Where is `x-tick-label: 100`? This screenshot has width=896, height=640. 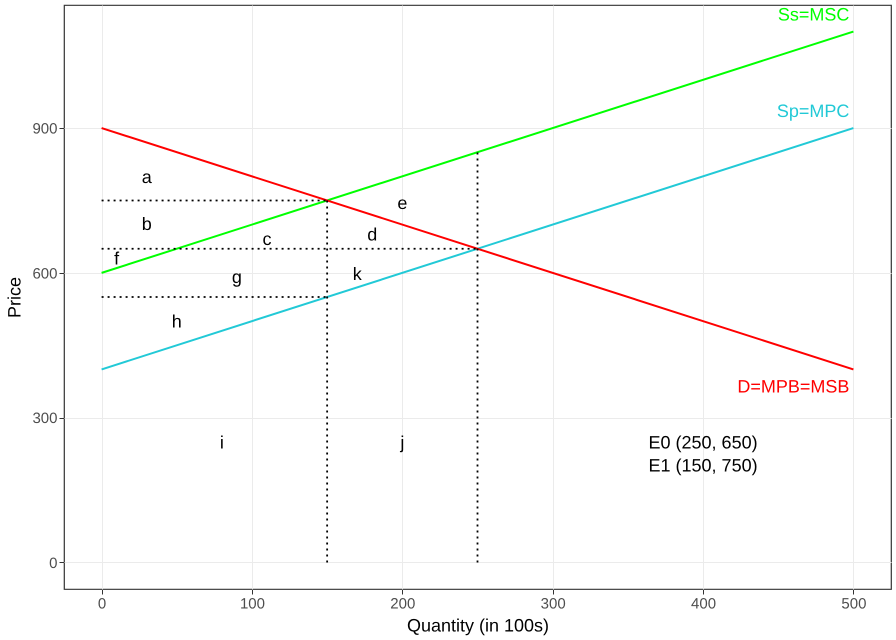
x-tick-label: 100 is located at coordinates (252, 604).